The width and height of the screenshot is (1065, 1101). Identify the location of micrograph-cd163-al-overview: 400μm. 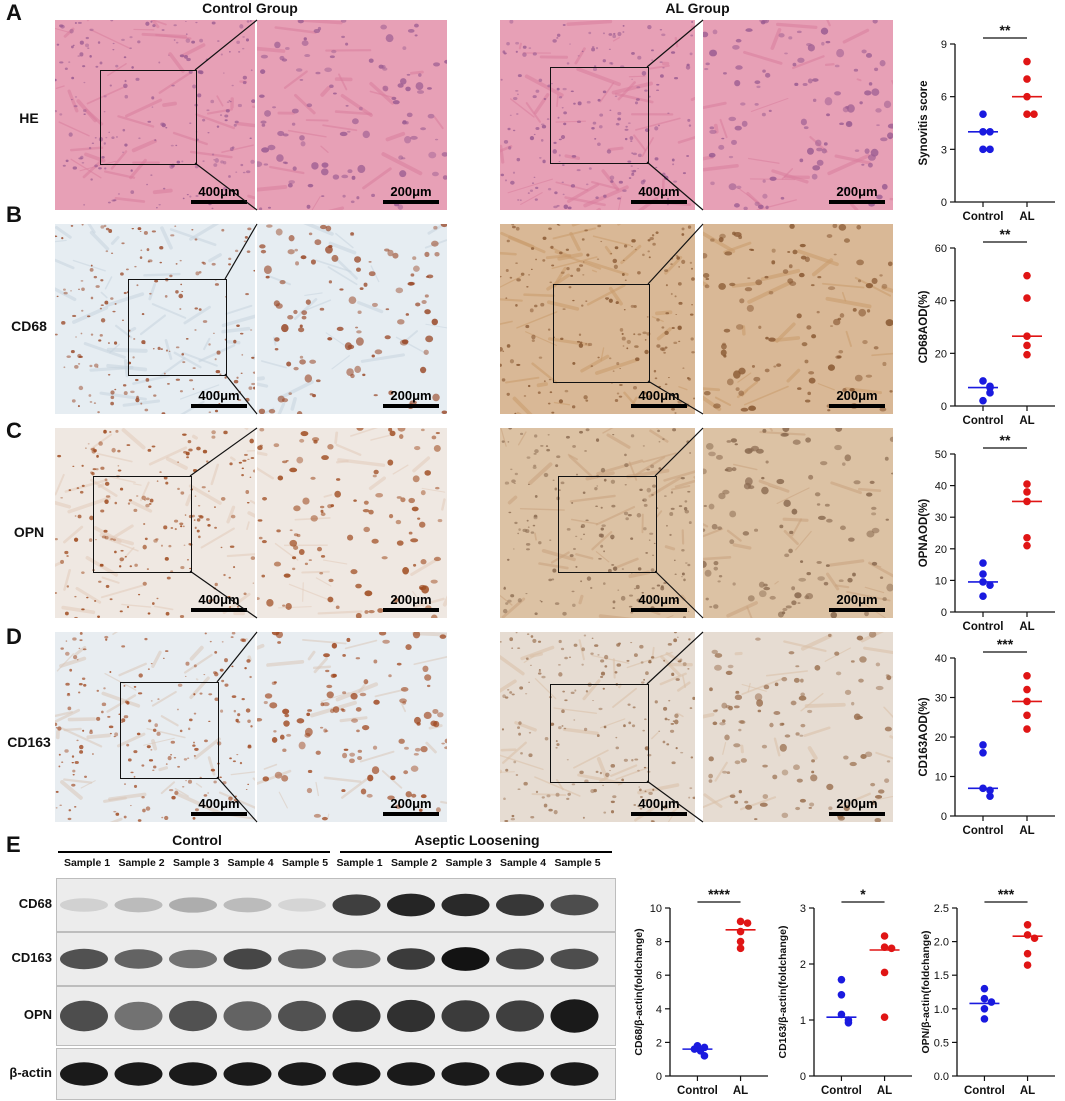
(597, 727).